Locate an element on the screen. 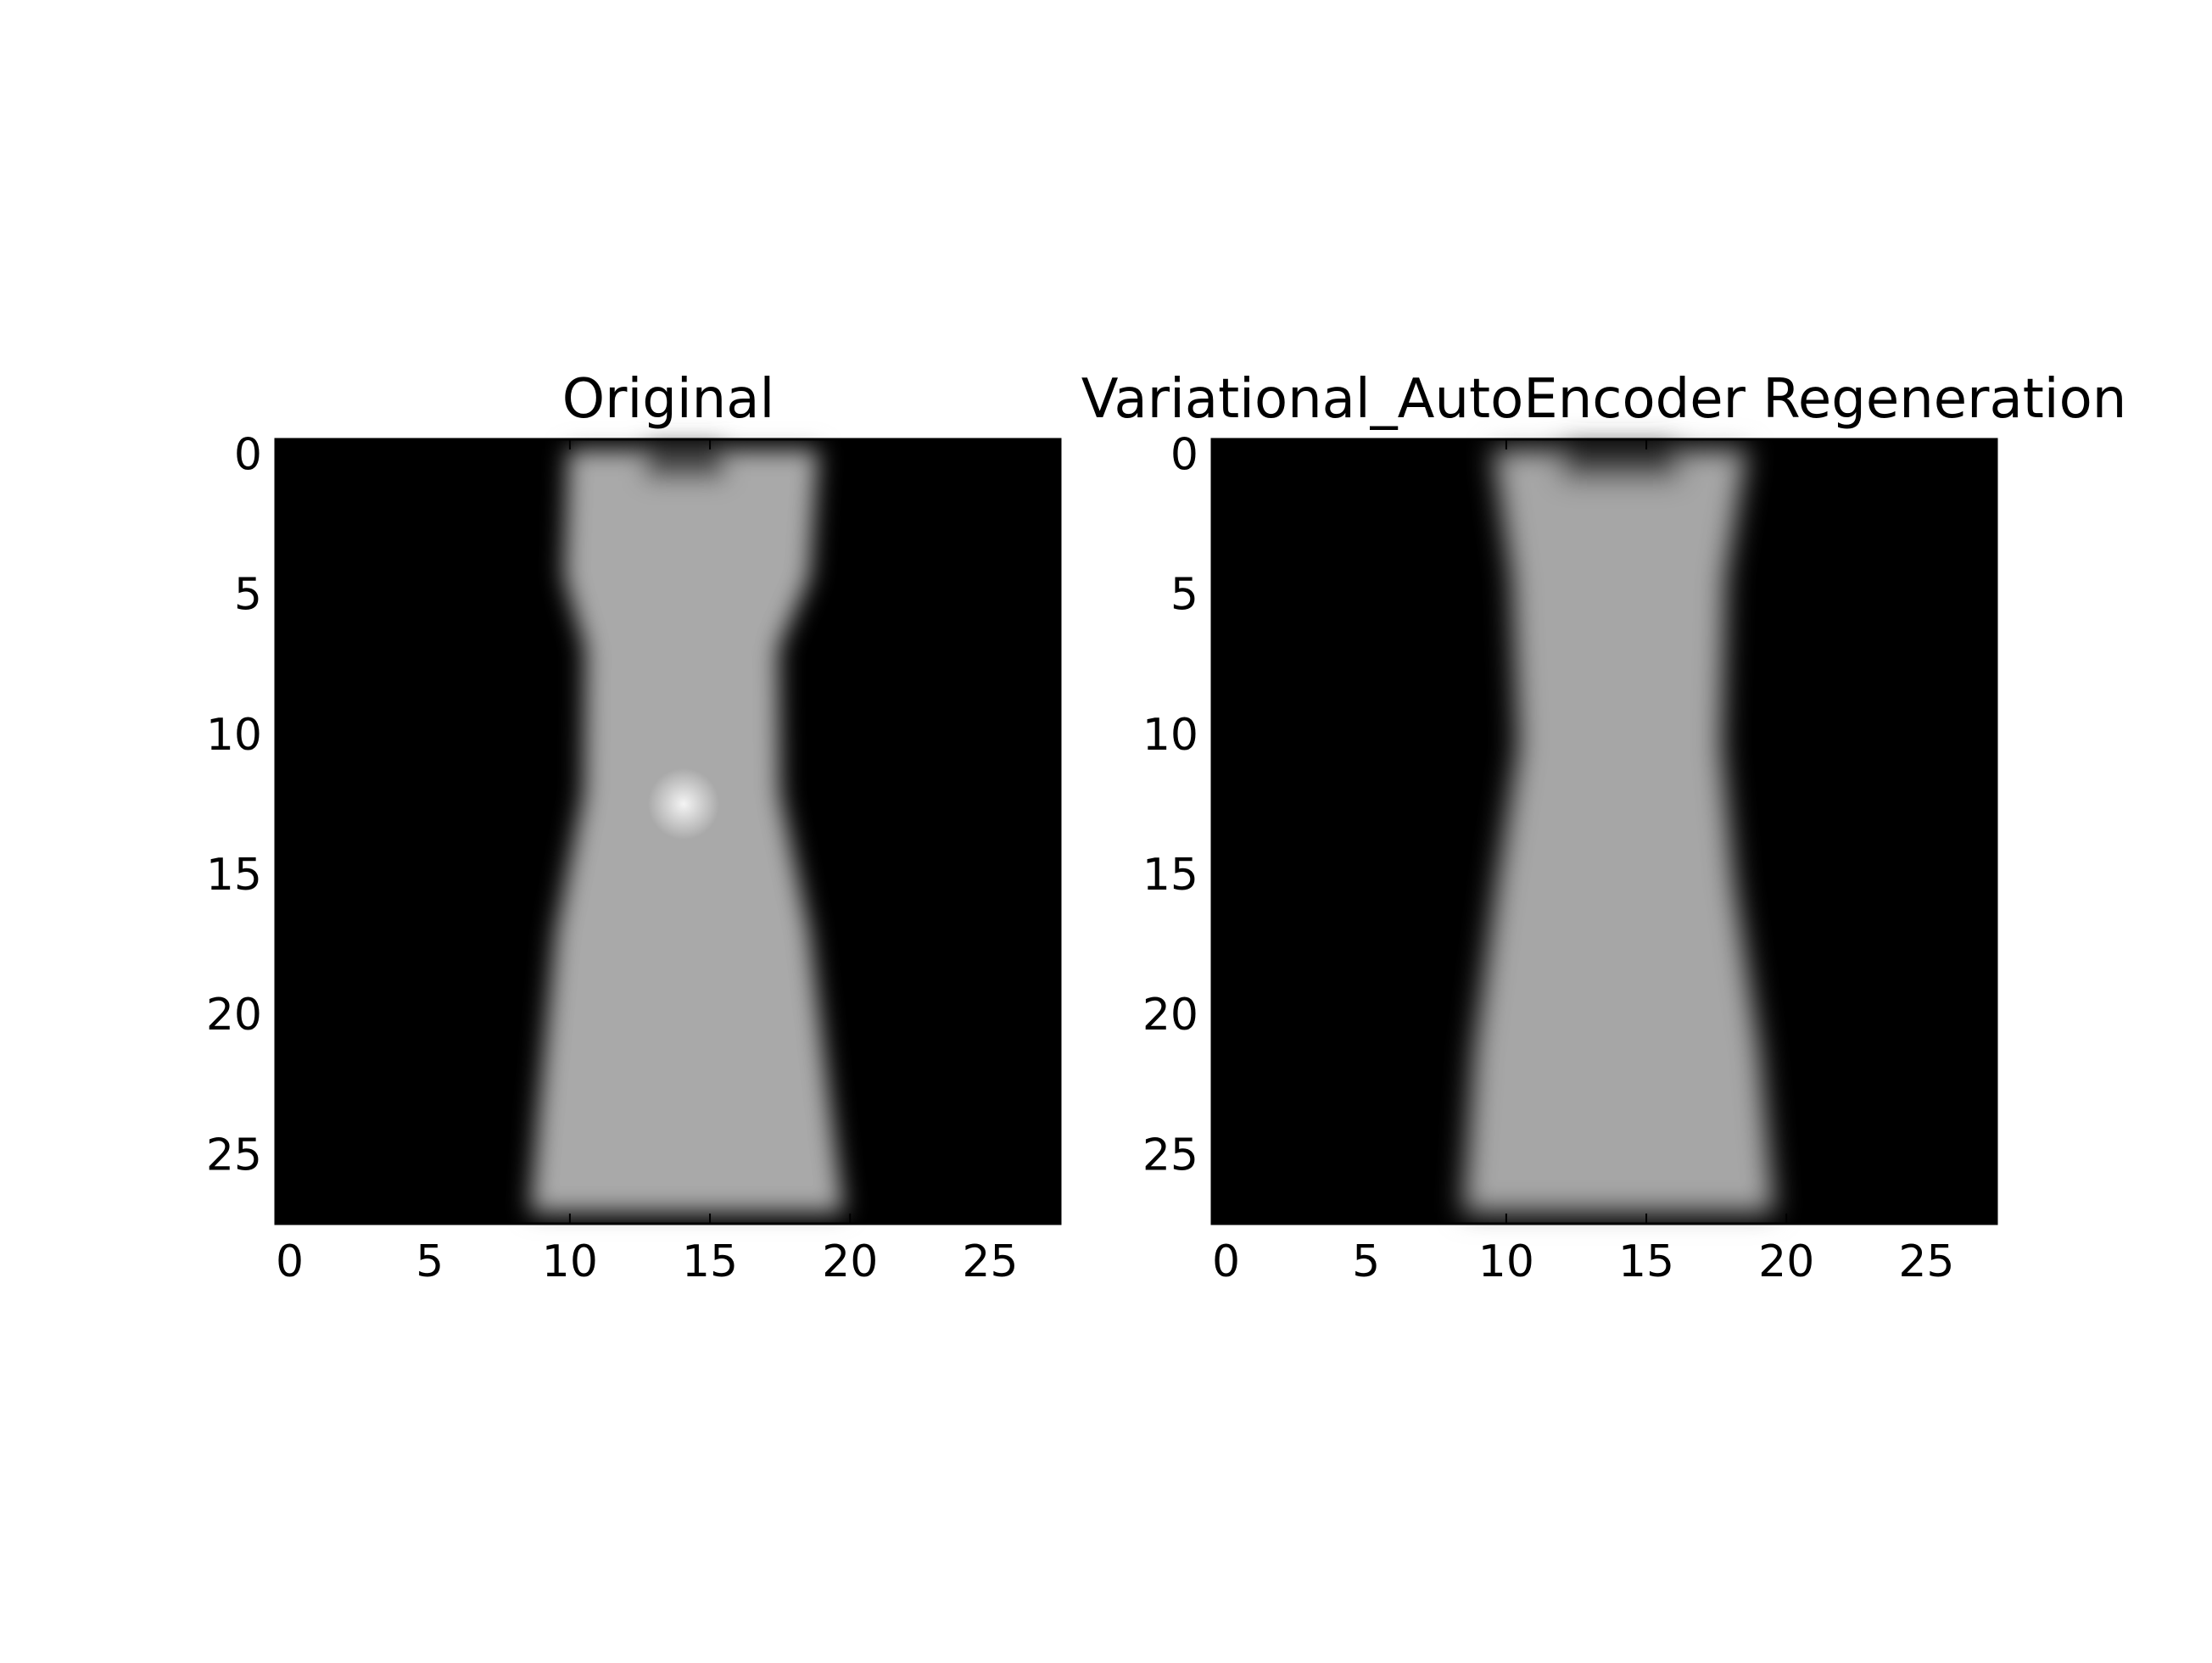 The width and height of the screenshot is (2212, 1663). ytick-label-original-10: 10 is located at coordinates (234, 736).